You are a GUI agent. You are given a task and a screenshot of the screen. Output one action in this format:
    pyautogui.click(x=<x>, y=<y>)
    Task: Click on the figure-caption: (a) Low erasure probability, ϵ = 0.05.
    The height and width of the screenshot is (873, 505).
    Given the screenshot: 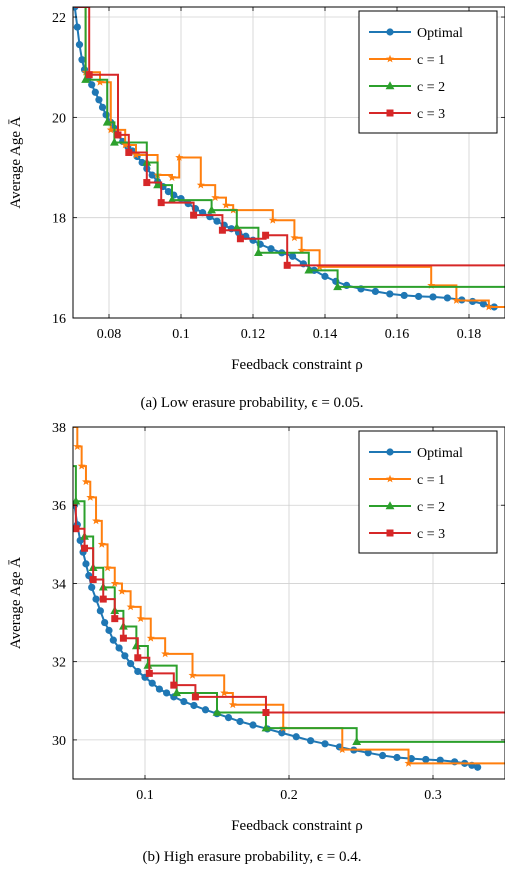 What is the action you would take?
    pyautogui.click(x=251, y=403)
    